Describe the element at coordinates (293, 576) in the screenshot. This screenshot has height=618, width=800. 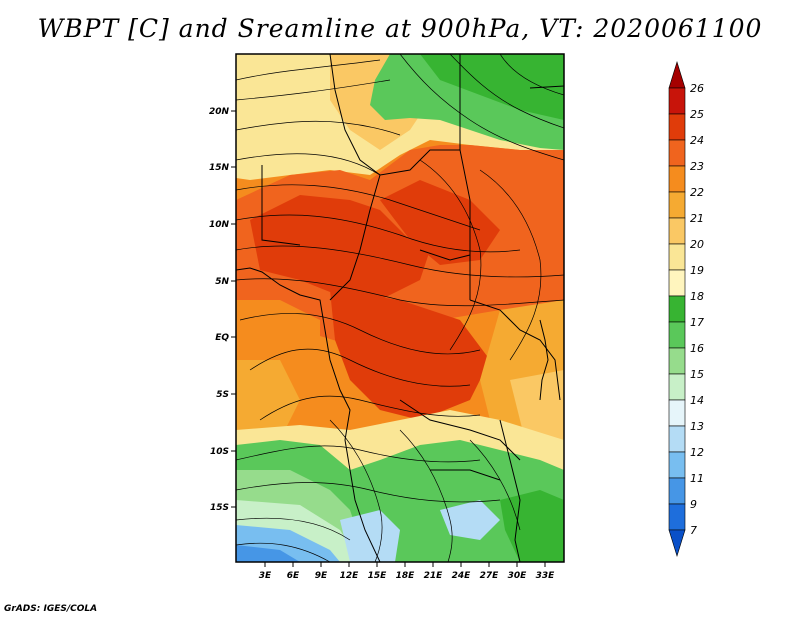
I see `lon-label: 6E` at that location.